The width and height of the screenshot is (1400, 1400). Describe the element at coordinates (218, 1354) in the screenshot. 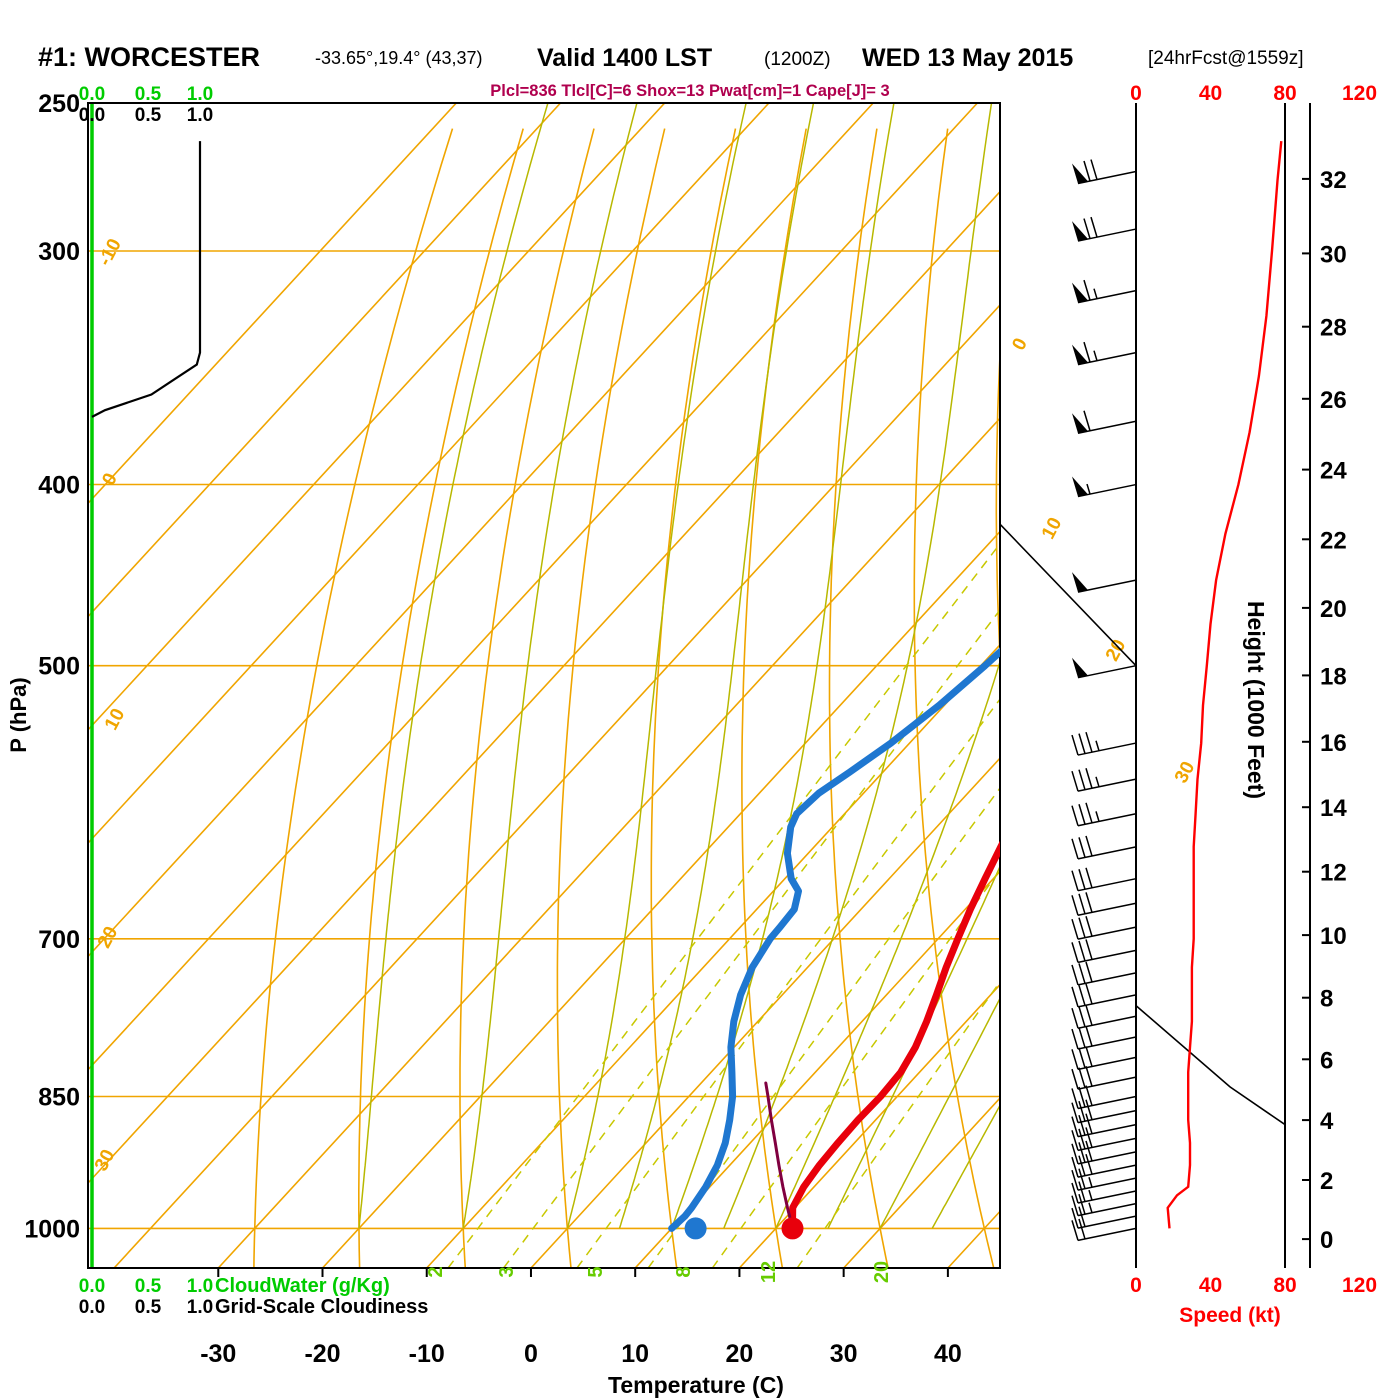

I see `temperature-tick-label: -30` at that location.